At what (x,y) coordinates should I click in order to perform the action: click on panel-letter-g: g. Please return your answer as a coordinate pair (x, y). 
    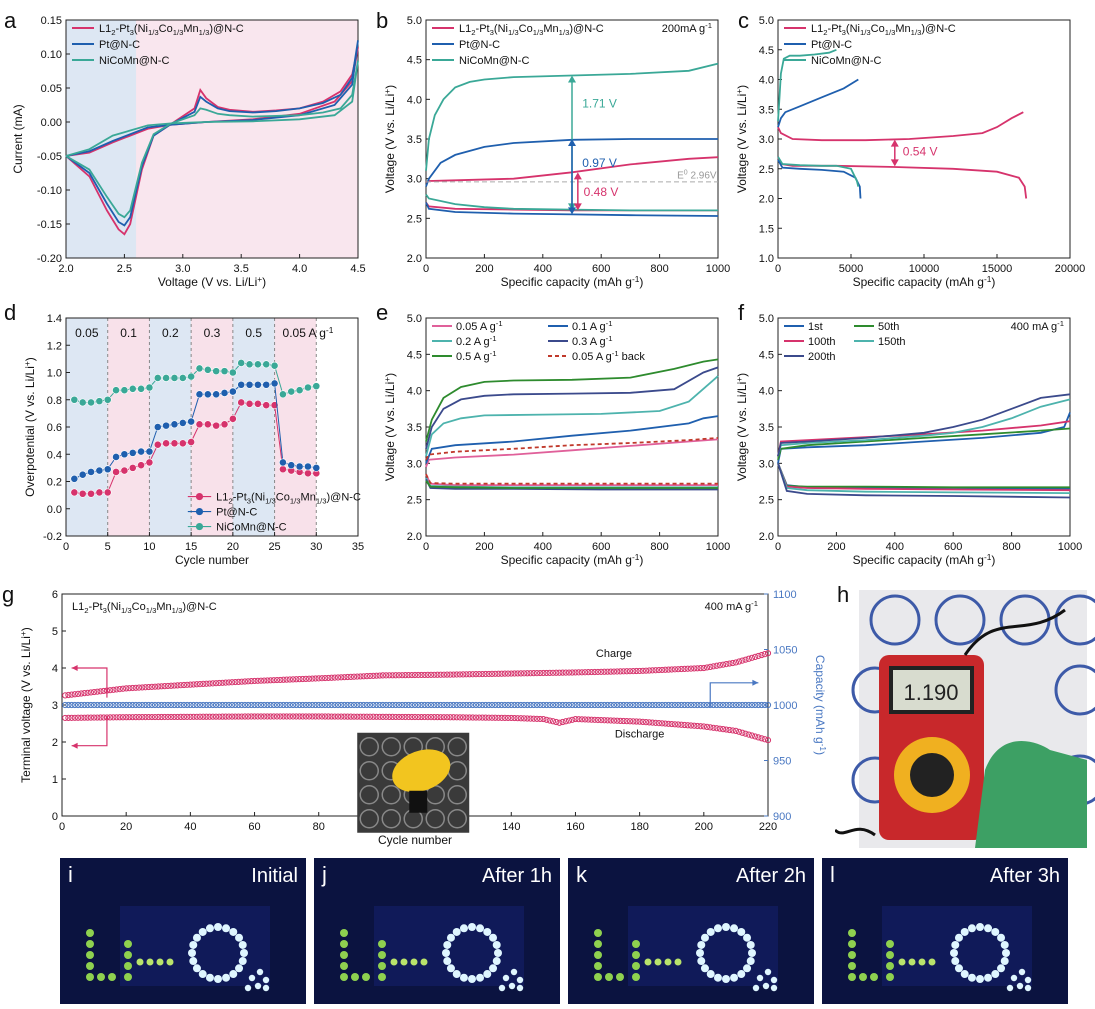
    Looking at the image, I should click on (8, 594).